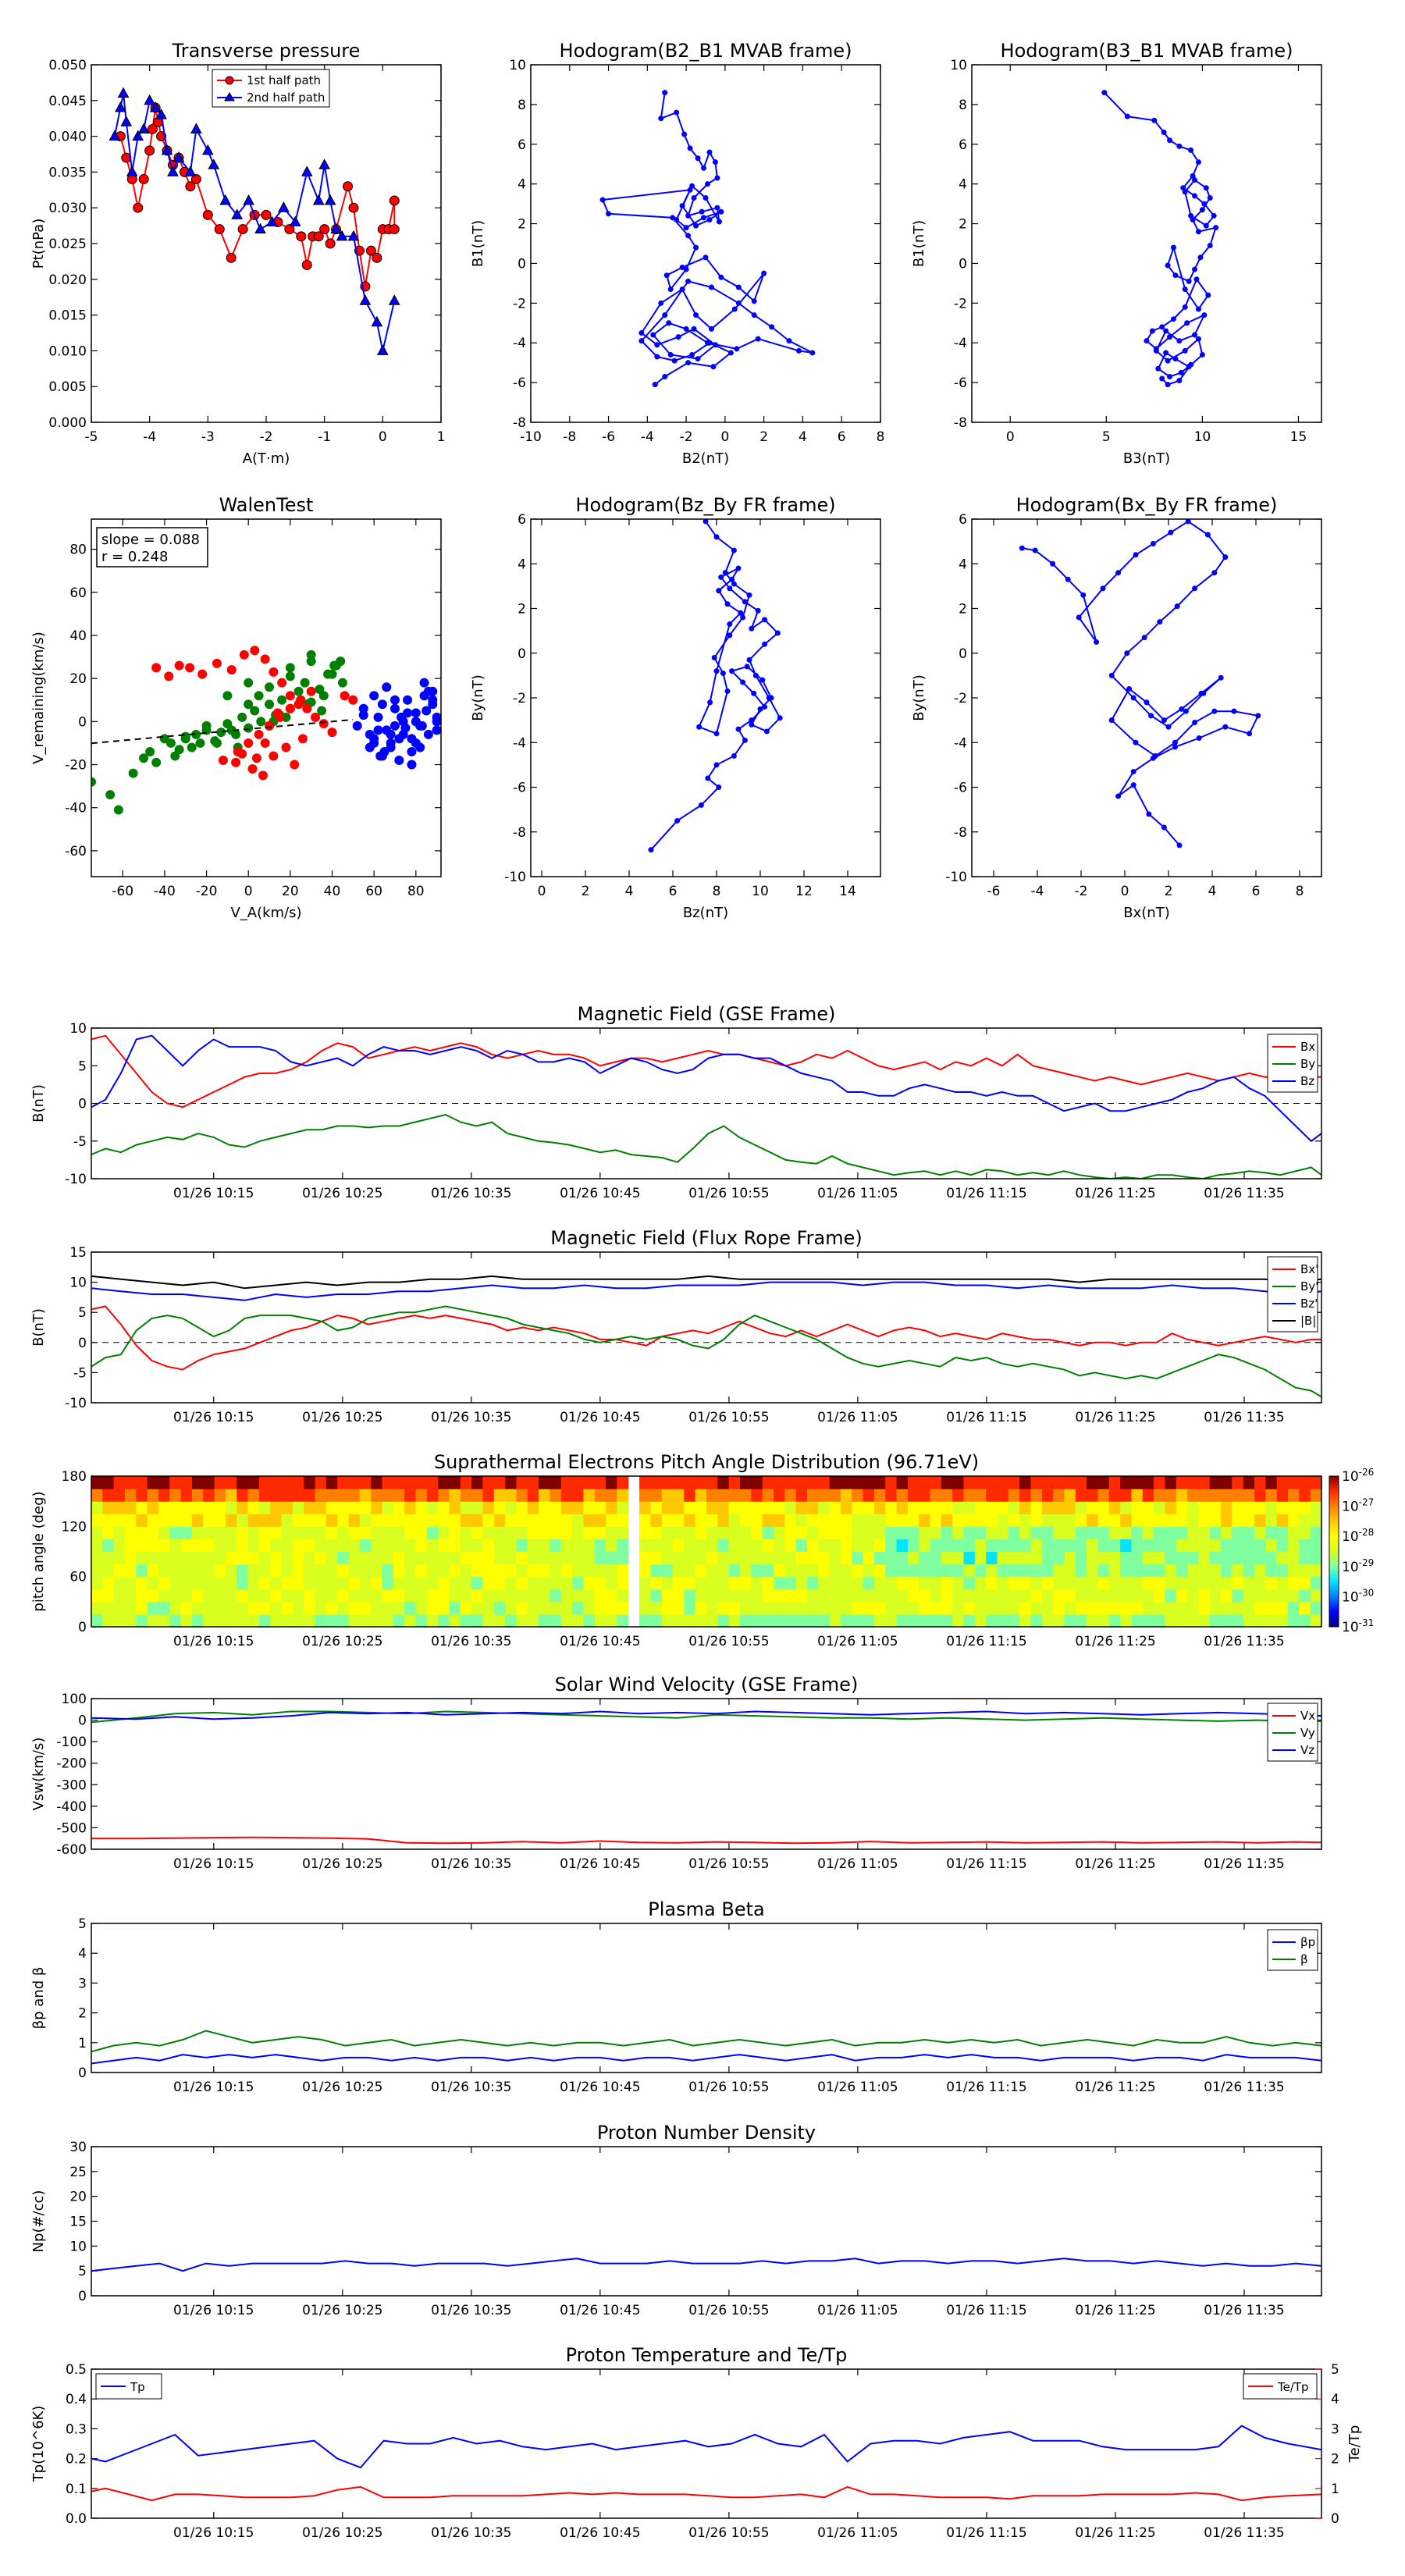 The height and width of the screenshot is (2576, 1405). Describe the element at coordinates (760, 891) in the screenshot. I see `x-tick-label: 10` at that location.